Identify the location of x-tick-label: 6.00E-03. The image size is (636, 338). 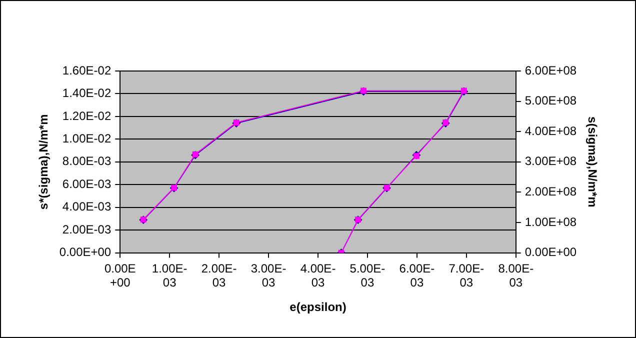
(417, 275).